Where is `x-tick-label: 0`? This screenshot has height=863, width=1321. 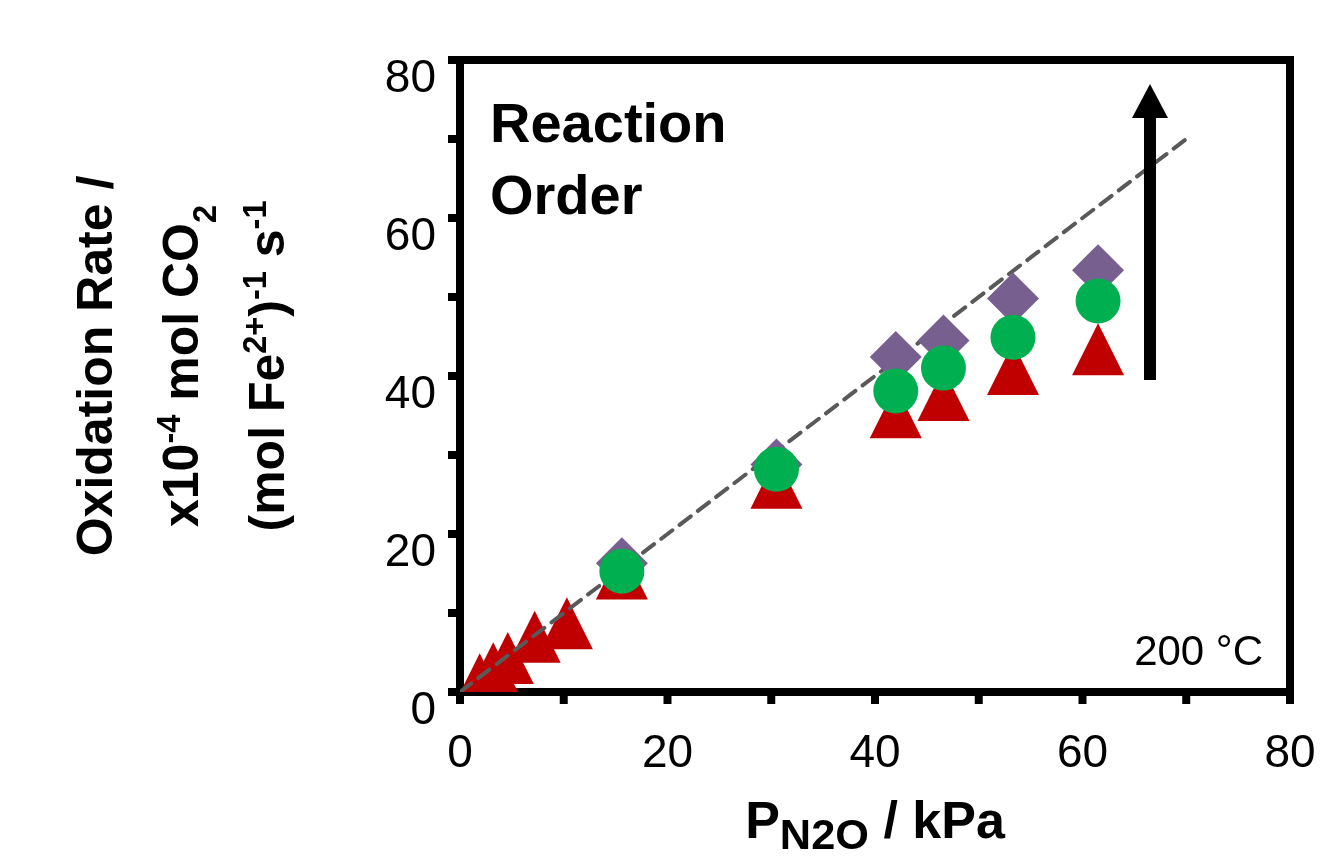
x-tick-label: 0 is located at coordinates (460, 750).